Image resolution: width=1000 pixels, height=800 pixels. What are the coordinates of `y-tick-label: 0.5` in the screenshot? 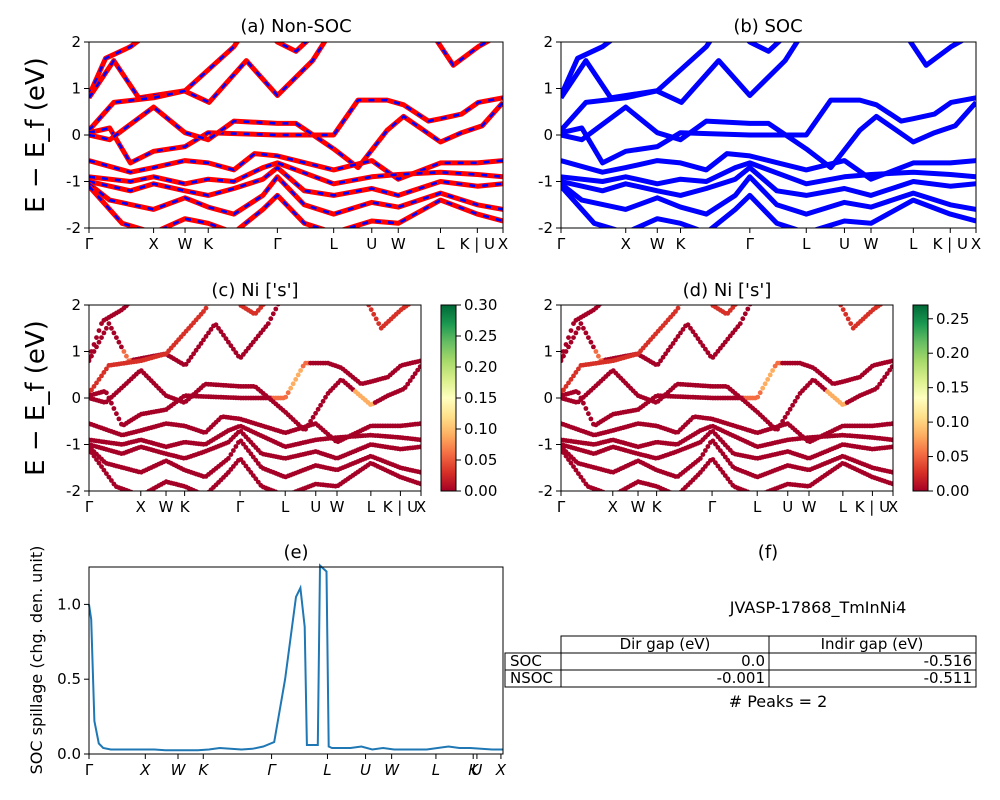 It's located at (69, 679).